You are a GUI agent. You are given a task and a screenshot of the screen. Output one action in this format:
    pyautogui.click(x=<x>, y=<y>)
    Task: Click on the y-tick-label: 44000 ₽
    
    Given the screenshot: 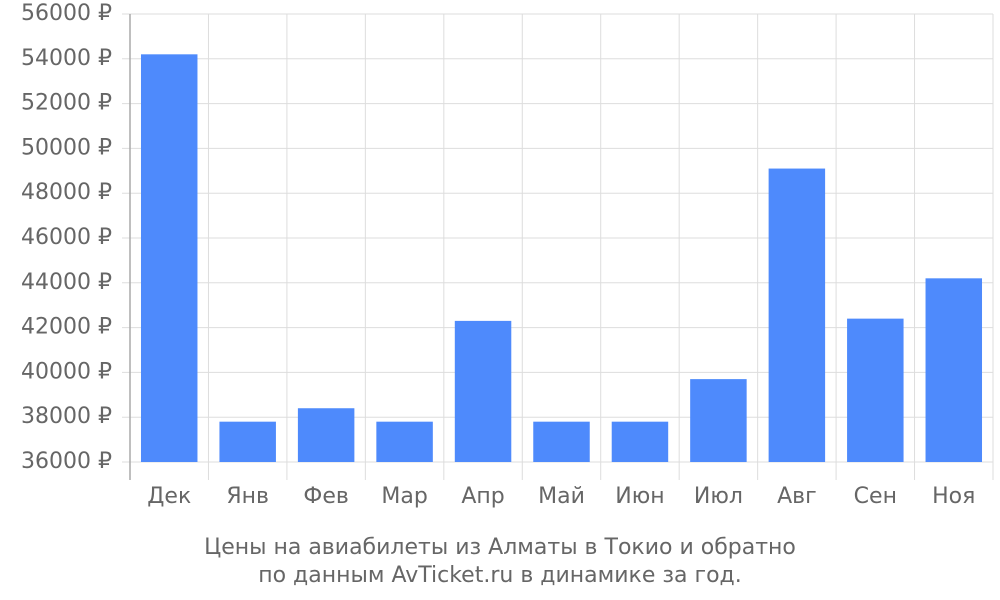 What is the action you would take?
    pyautogui.click(x=66, y=282)
    